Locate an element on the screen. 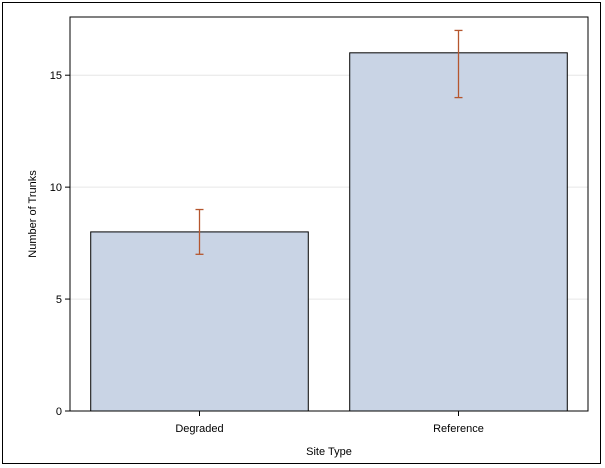 The height and width of the screenshot is (468, 605). y-tick-label: 0 is located at coordinates (59, 412).